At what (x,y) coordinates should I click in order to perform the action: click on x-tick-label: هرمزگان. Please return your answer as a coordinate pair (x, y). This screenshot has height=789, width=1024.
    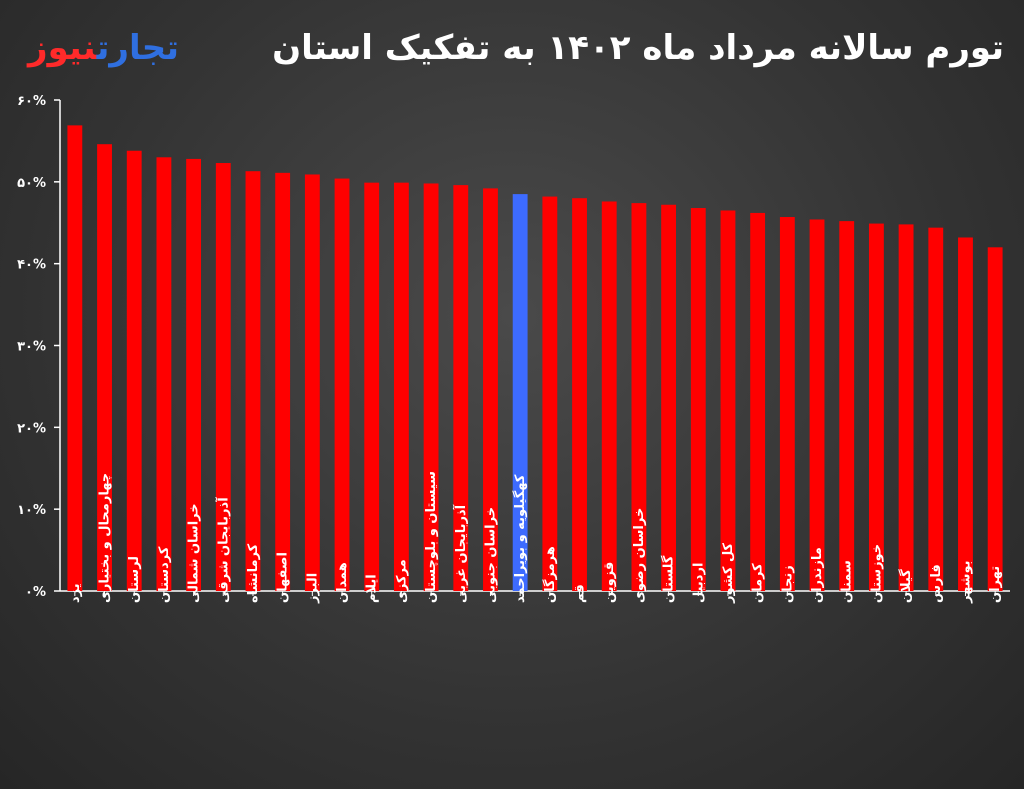
    Looking at the image, I should click on (550, 574).